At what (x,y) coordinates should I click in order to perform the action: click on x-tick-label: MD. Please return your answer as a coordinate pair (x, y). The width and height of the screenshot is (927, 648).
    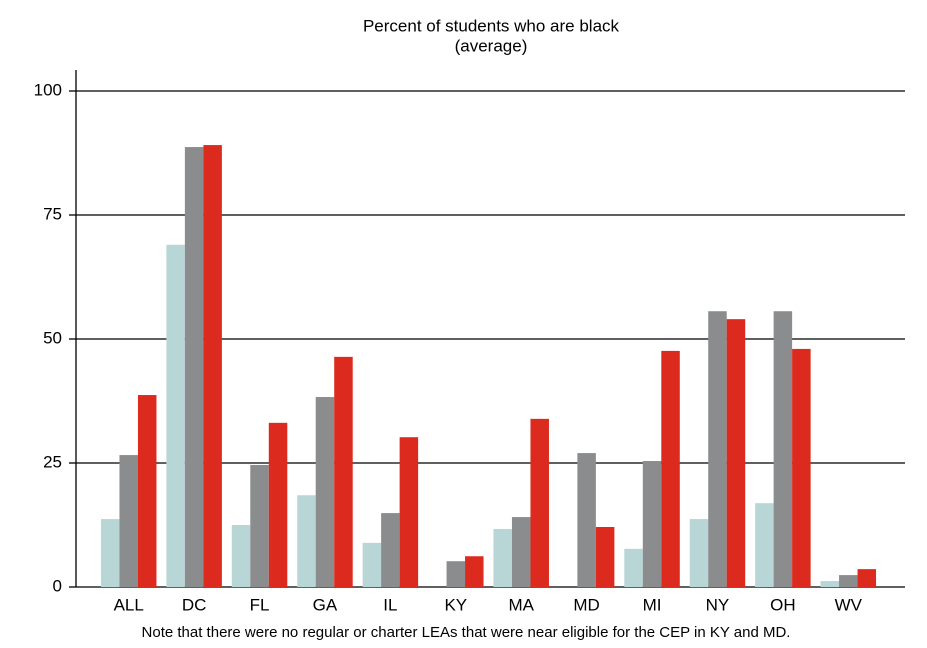
    Looking at the image, I should click on (586, 604).